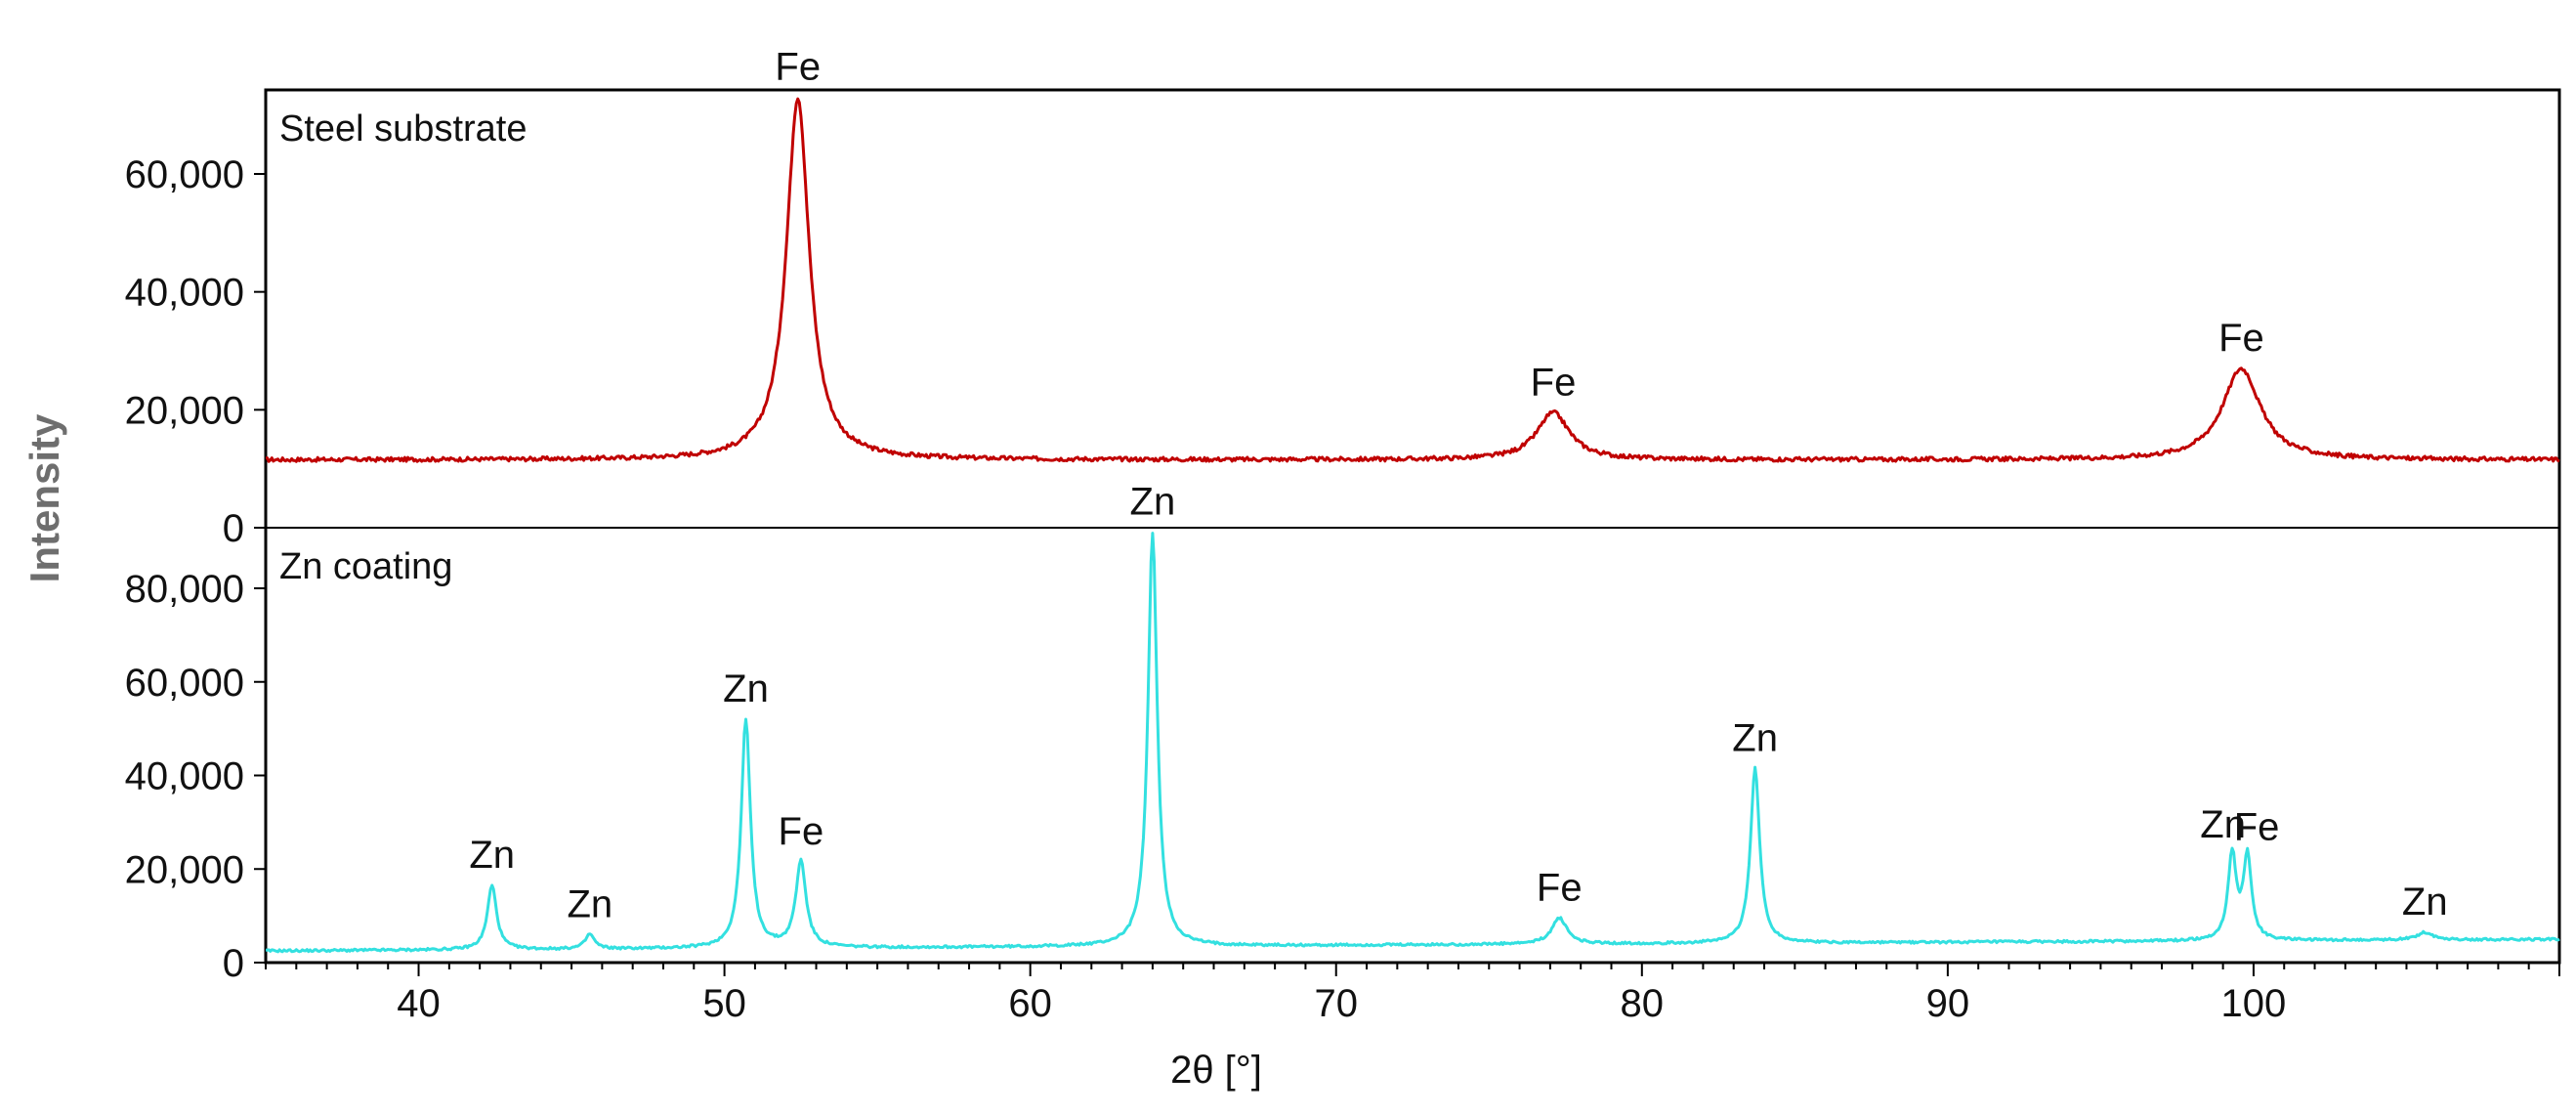 This screenshot has width=2576, height=1117. I want to click on y-tick-label: 80,000, so click(184, 589).